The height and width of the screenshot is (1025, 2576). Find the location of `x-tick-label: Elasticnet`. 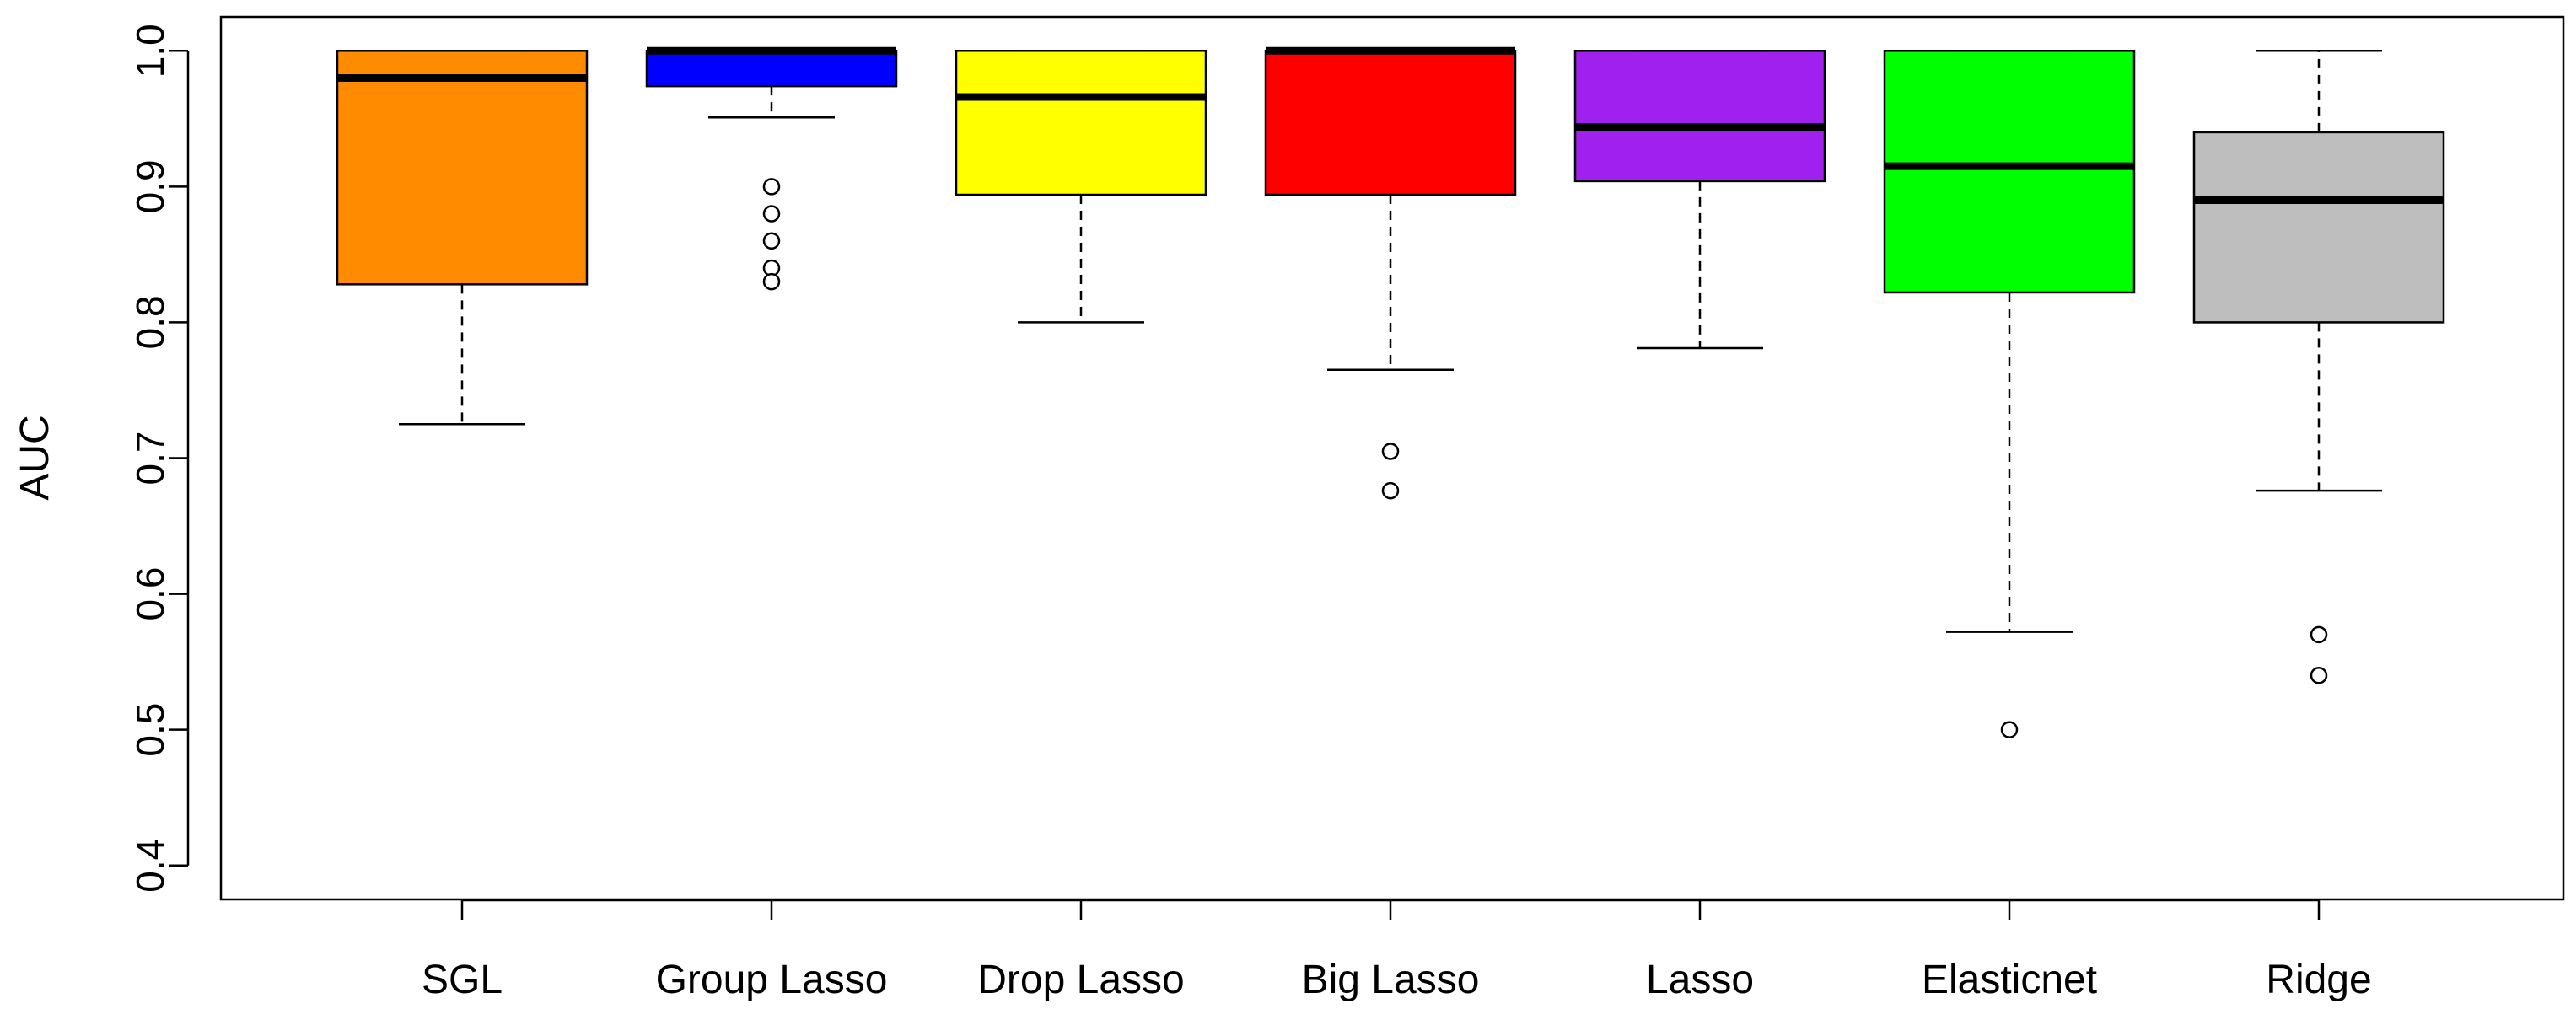

x-tick-label: Elasticnet is located at coordinates (2009, 980).